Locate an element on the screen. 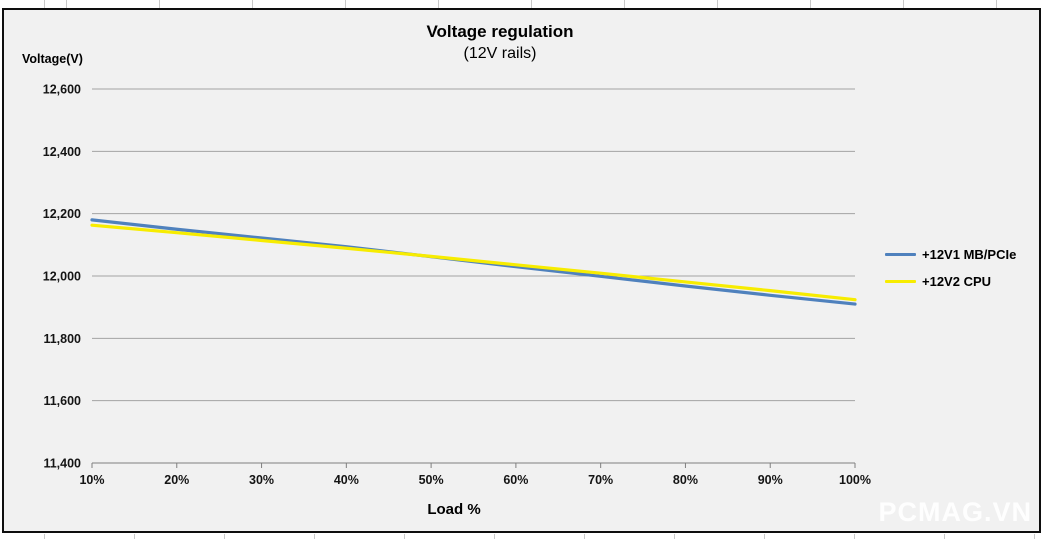  svg-text: 11,800 is located at coordinates (62, 339).